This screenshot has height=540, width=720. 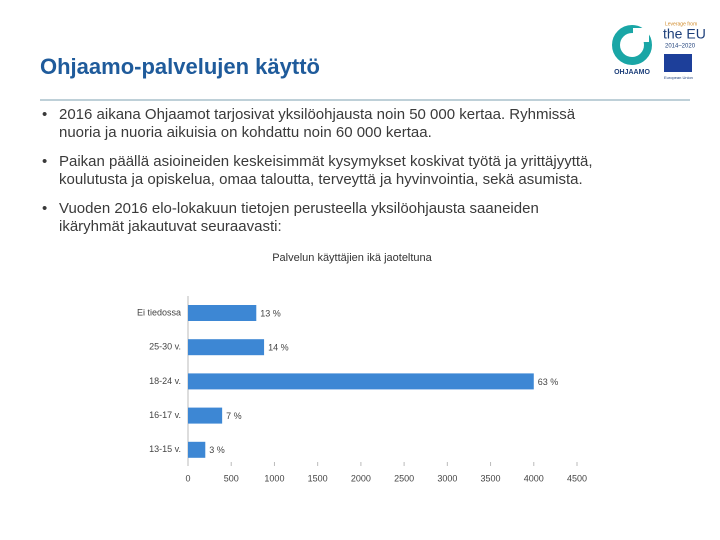 What do you see at coordinates (632, 50) in the screenshot?
I see `ohjaamo-logo: OHJAAMO` at bounding box center [632, 50].